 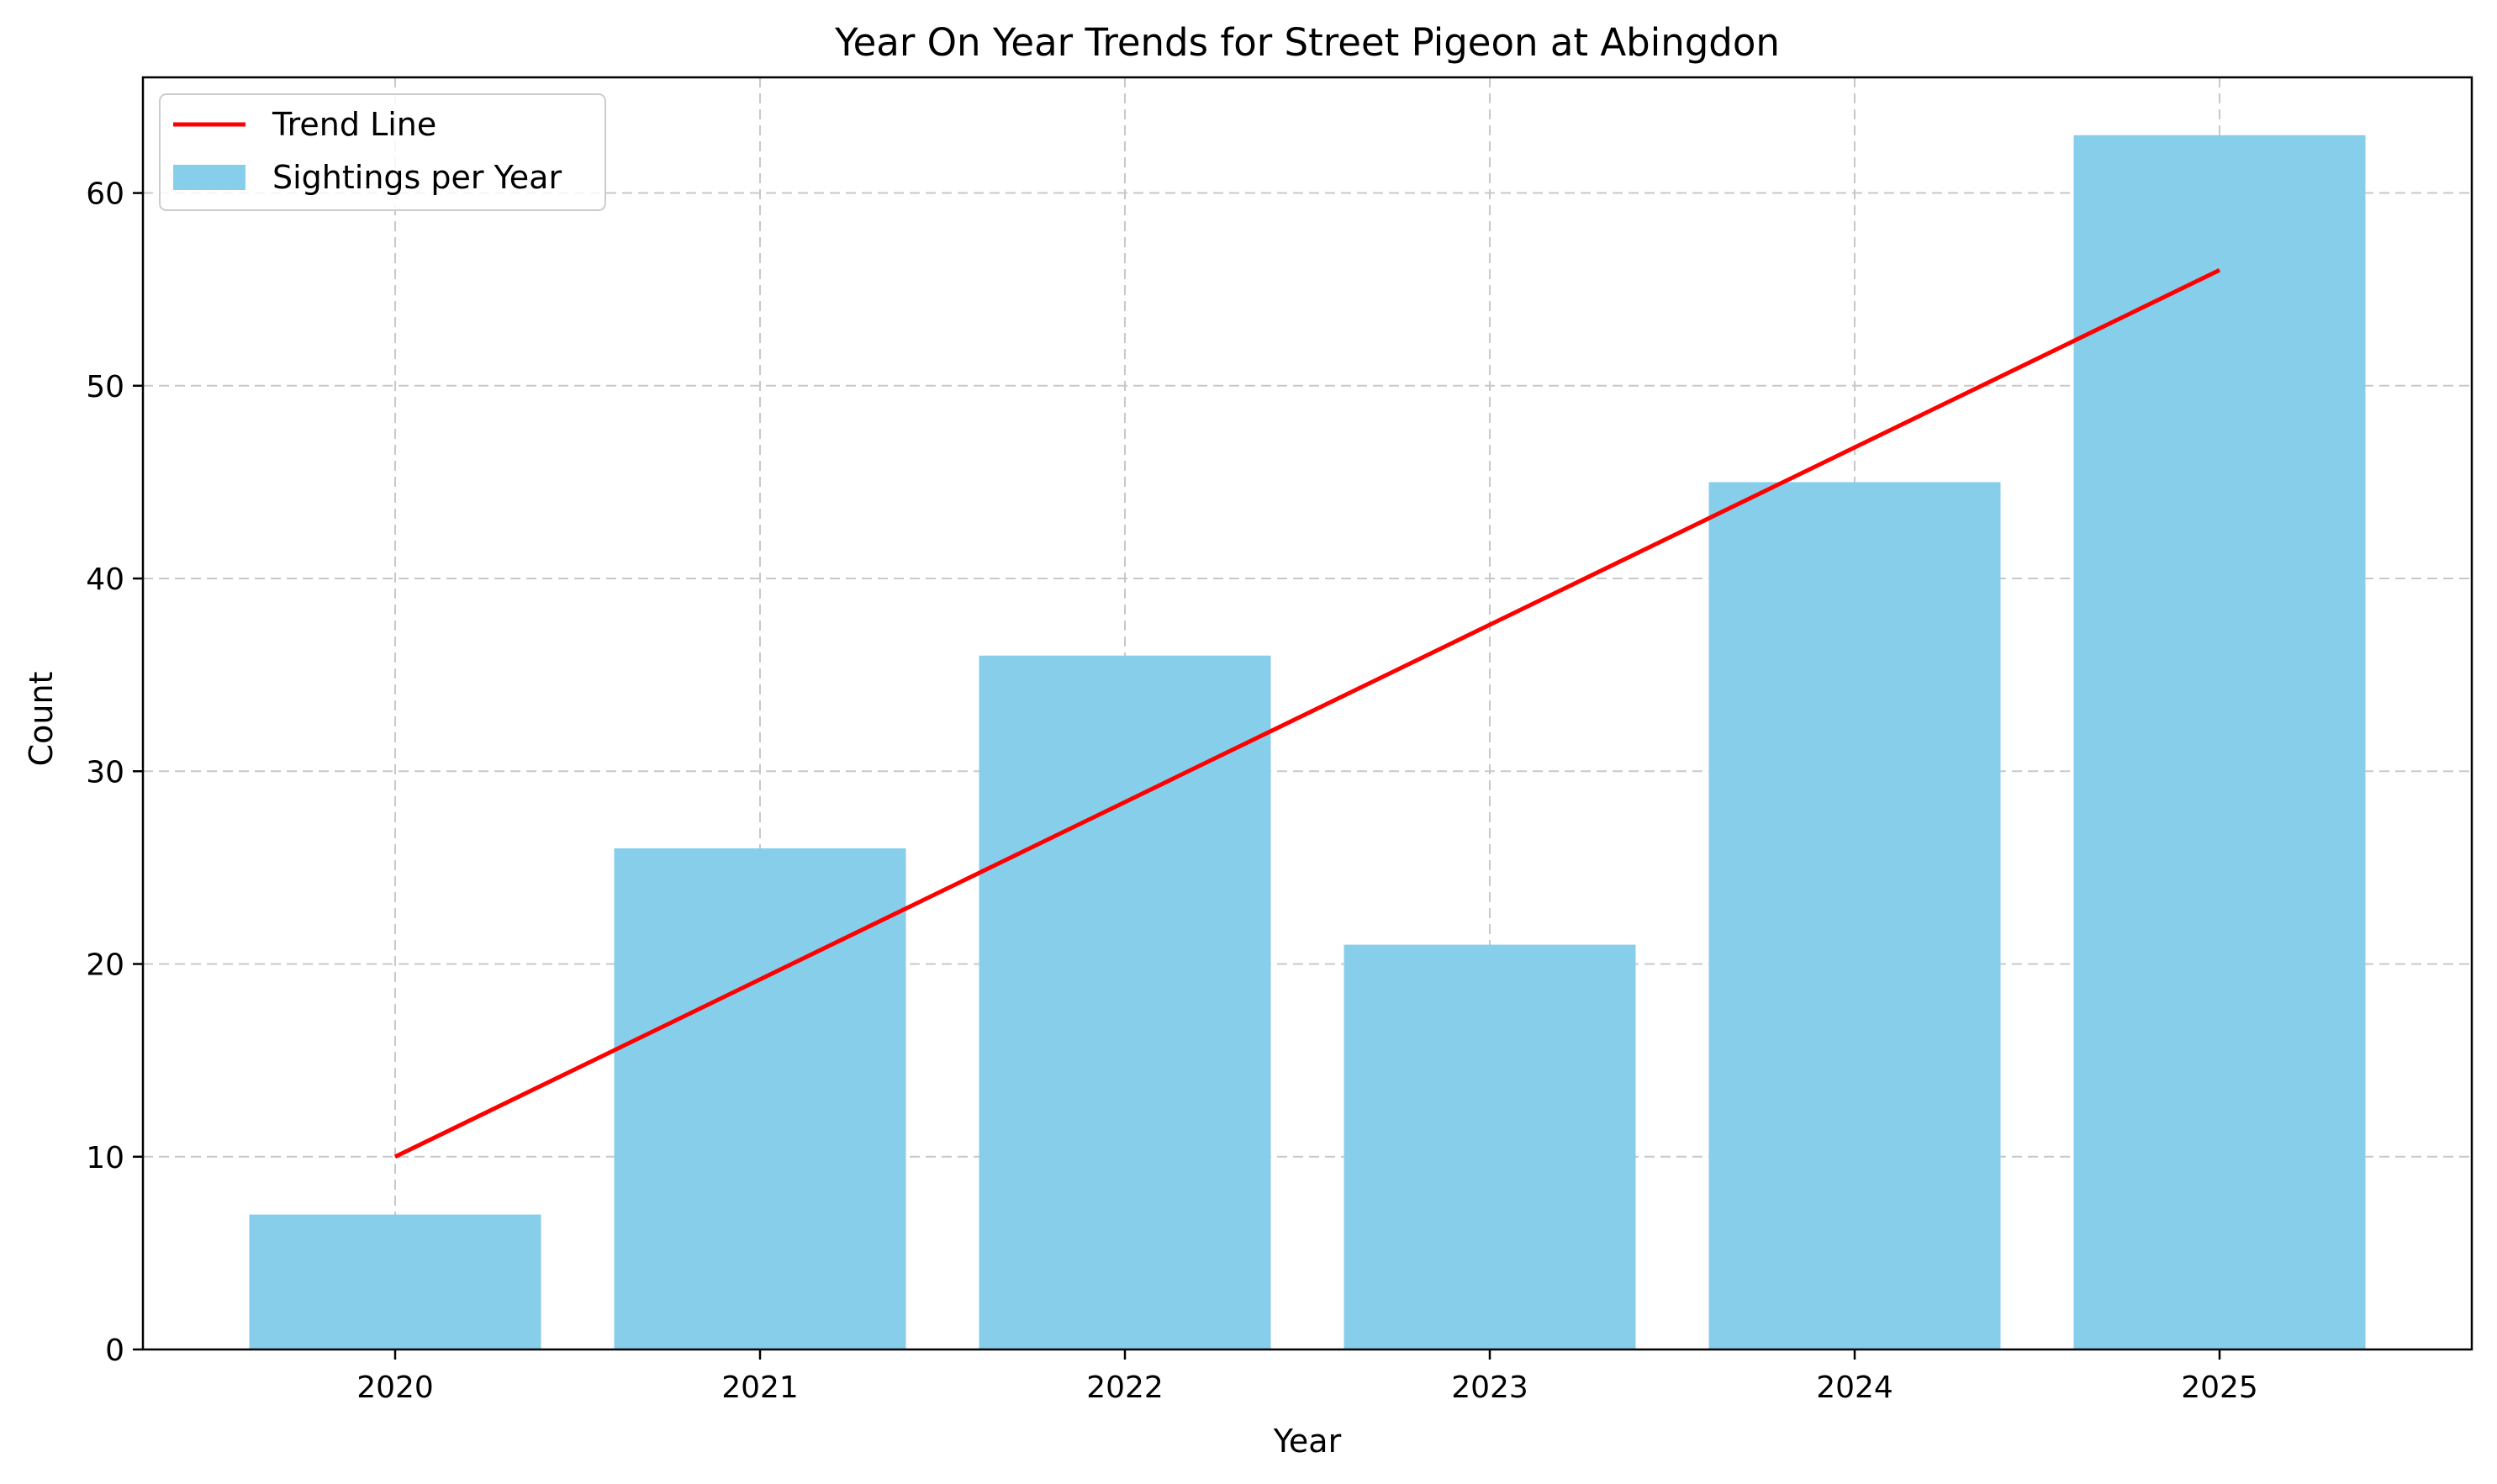 I want to click on legend-trend-line-label: Trend Line, so click(x=354, y=124).